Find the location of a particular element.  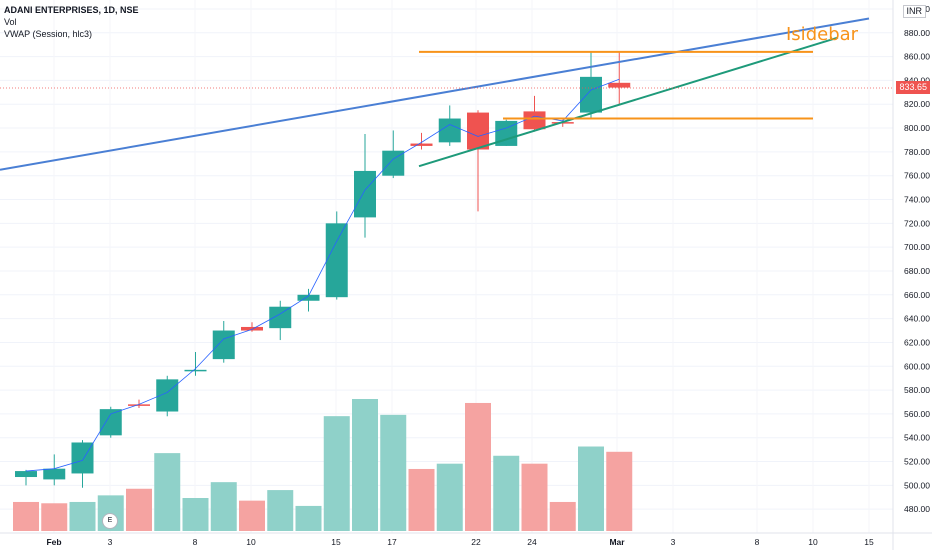

price-tick-label: 760.00 is located at coordinates (917, 176).